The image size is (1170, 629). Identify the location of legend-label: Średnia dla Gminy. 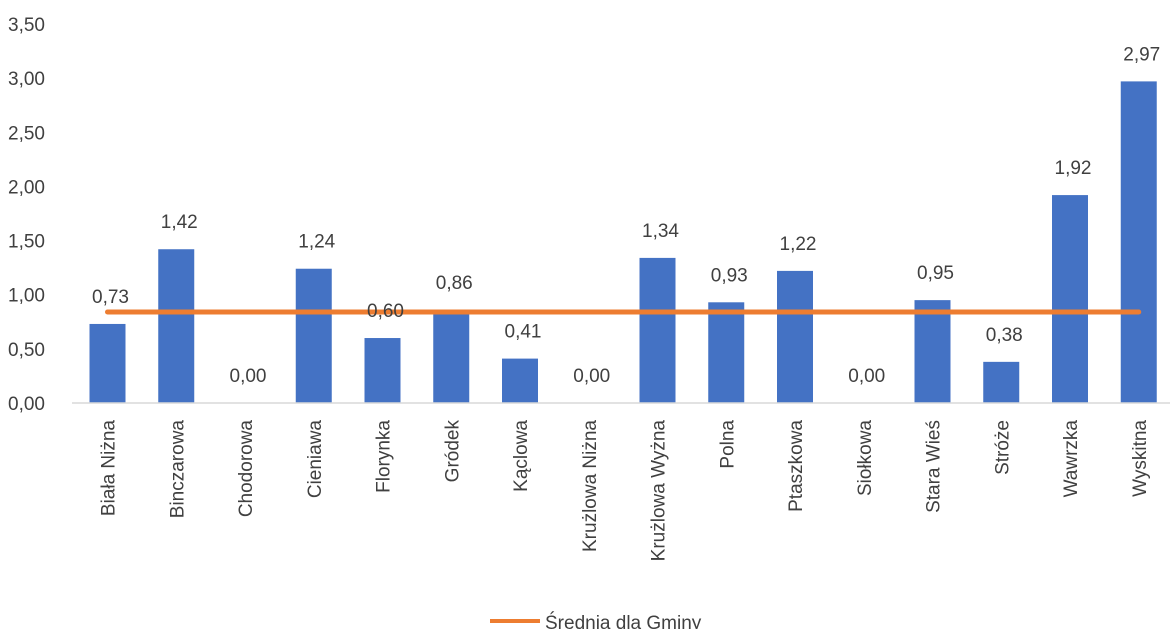
(623, 620).